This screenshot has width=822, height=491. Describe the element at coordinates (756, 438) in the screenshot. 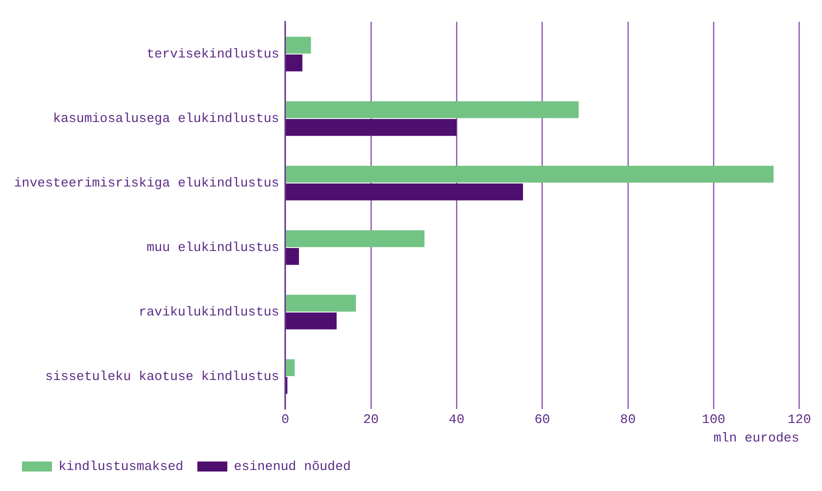

I see `x-axis-title: mln eurodes` at that location.